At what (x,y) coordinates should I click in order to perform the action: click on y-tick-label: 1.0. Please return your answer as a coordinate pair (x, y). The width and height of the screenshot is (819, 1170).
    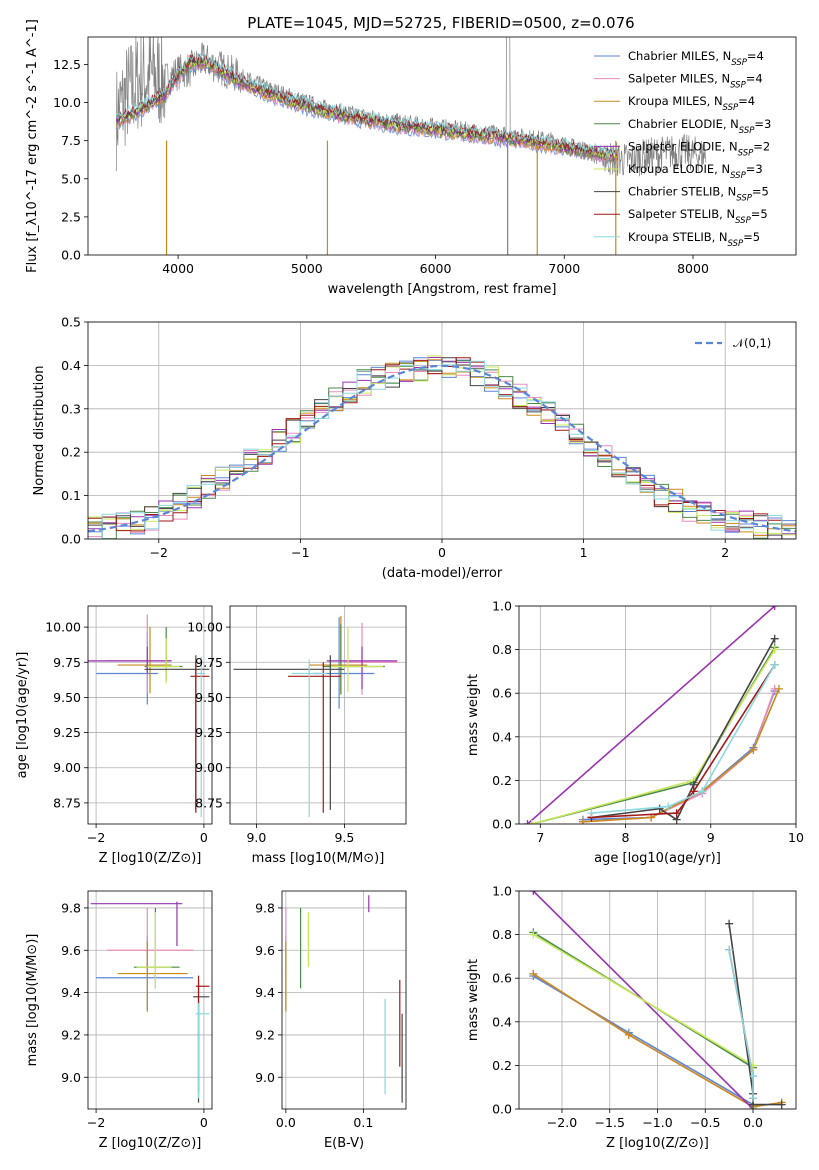
    Looking at the image, I should click on (502, 606).